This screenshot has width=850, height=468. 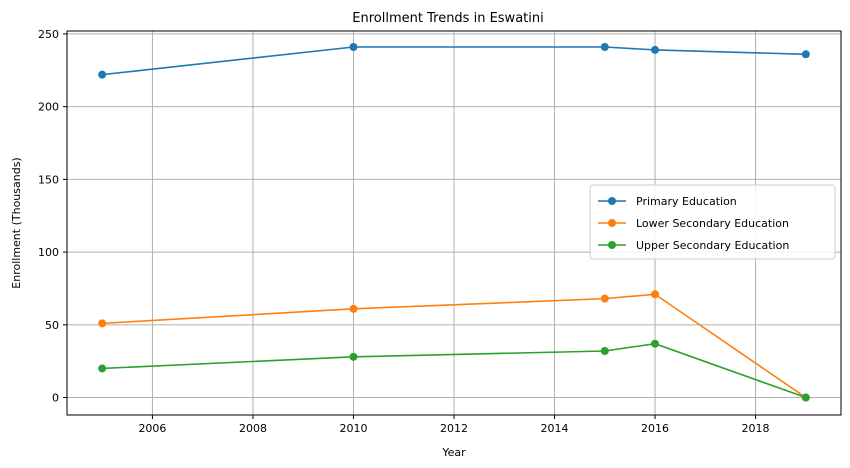 I want to click on x-tick-label: 2012, so click(x=454, y=428).